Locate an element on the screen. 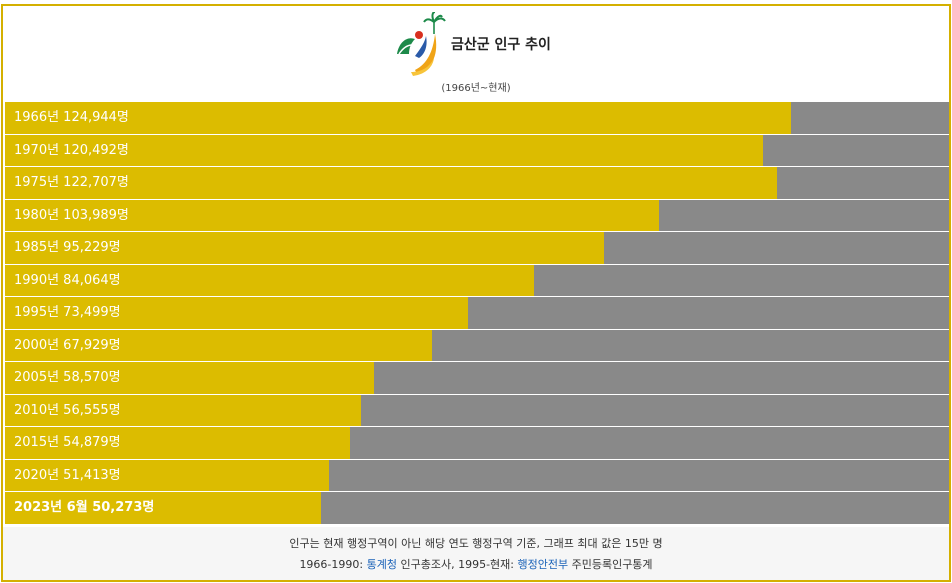  bar-label-2005: 2005년 58,570명 is located at coordinates (67, 377).